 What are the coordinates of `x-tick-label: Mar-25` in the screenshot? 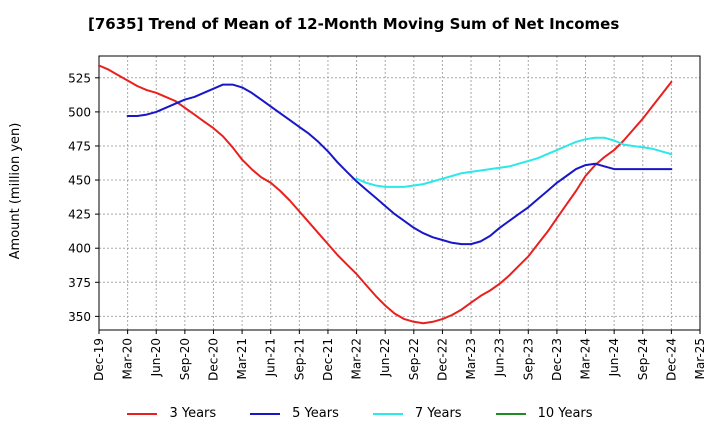 It's located at (700, 358).